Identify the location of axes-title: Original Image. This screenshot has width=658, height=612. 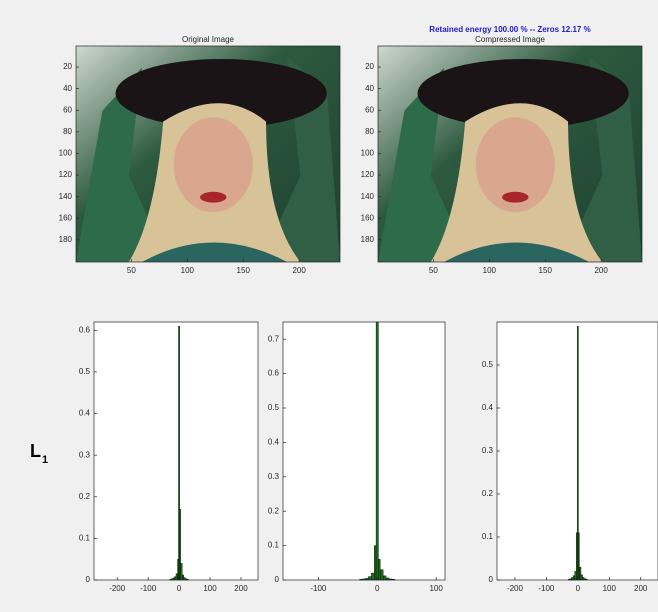
(208, 39).